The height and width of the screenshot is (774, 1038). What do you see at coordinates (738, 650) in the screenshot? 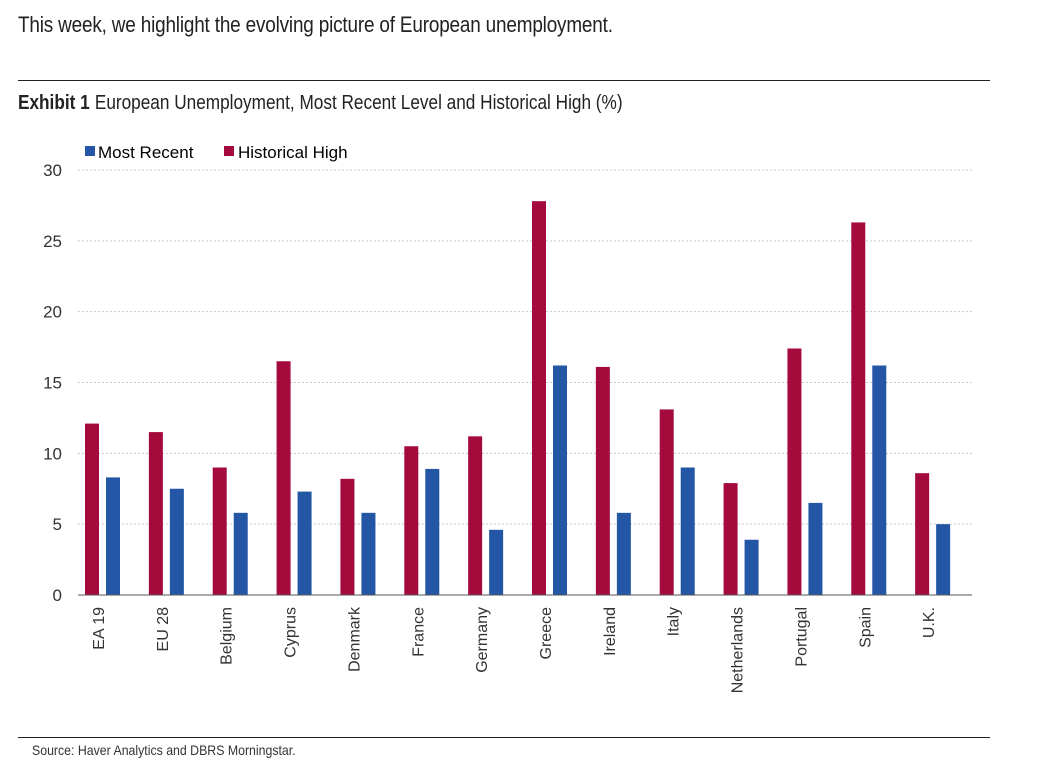
I see `x-tick-label: Netherlands` at bounding box center [738, 650].